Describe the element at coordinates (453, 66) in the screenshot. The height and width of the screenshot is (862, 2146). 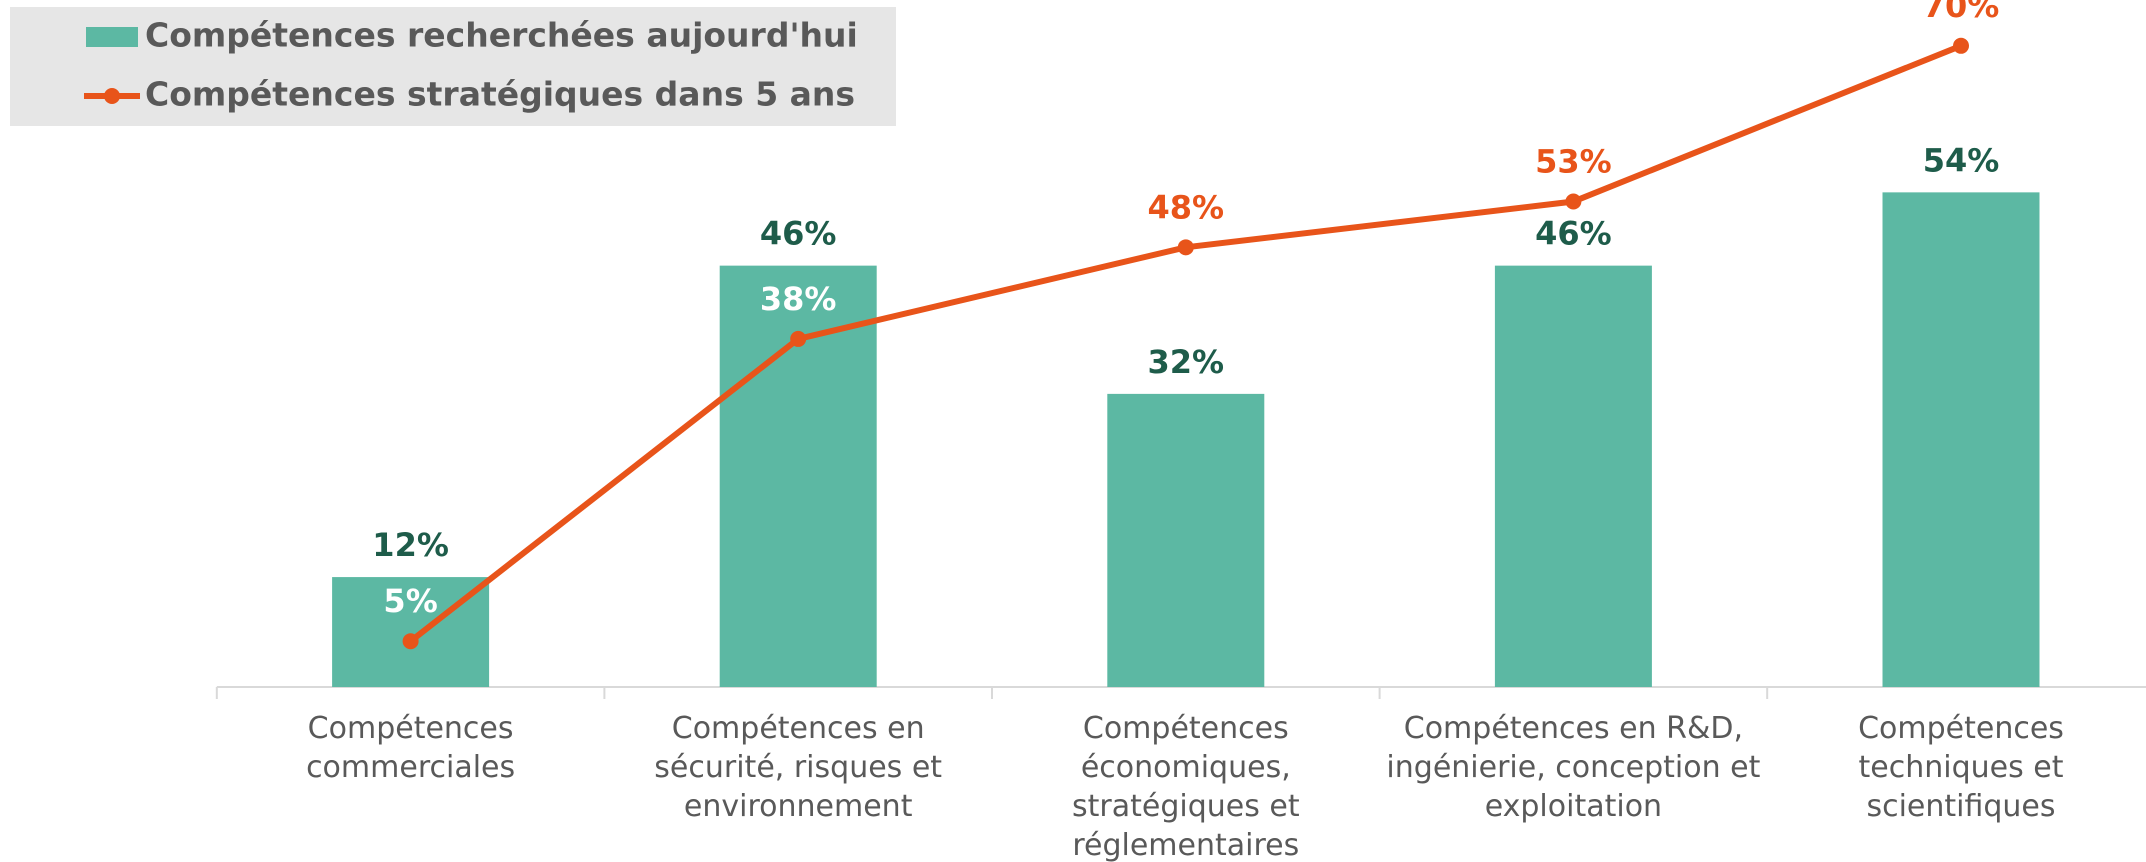
I see `legend-box` at that location.